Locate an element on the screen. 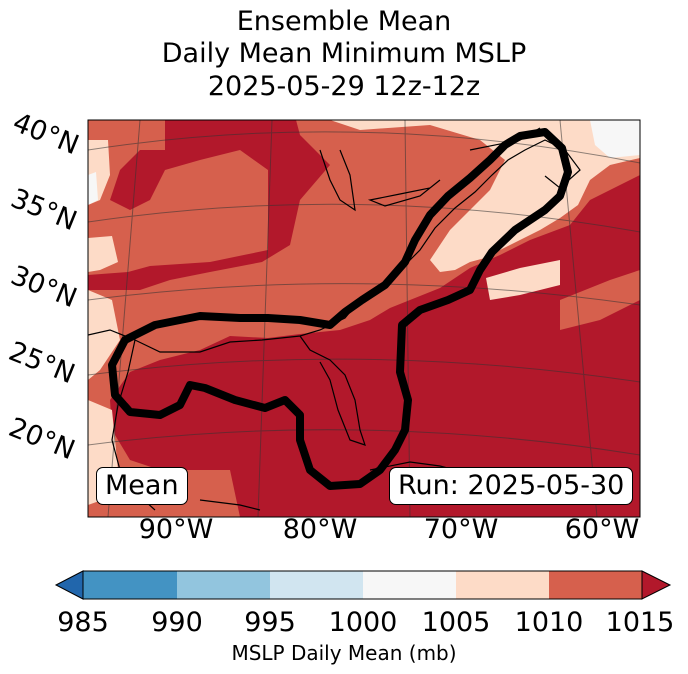 The width and height of the screenshot is (688, 674). colorbar-tick-1000: 1000 is located at coordinates (363, 622).